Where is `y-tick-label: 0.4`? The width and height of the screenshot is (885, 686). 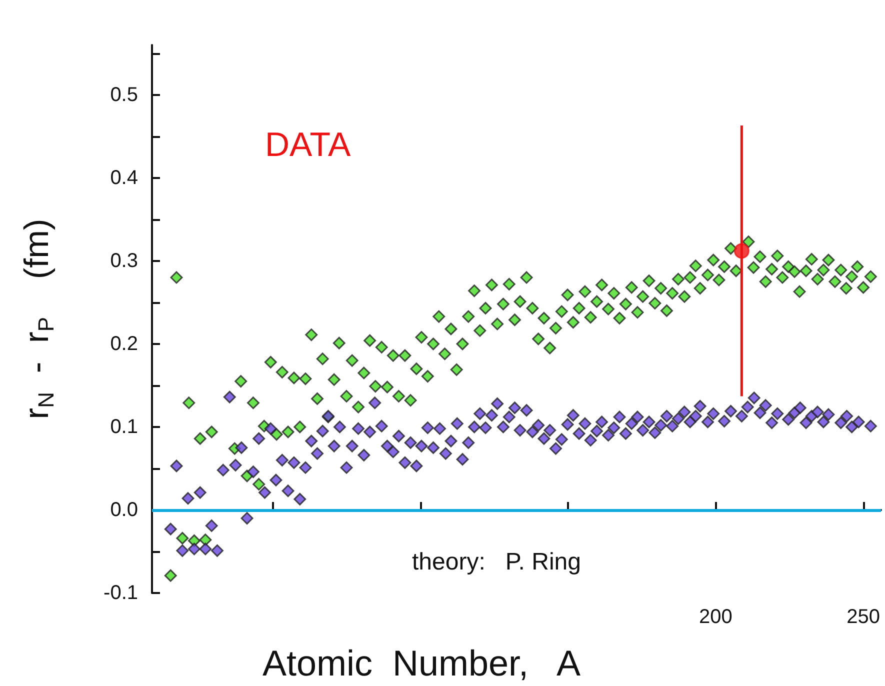 y-tick-label: 0.4 is located at coordinates (124, 177).